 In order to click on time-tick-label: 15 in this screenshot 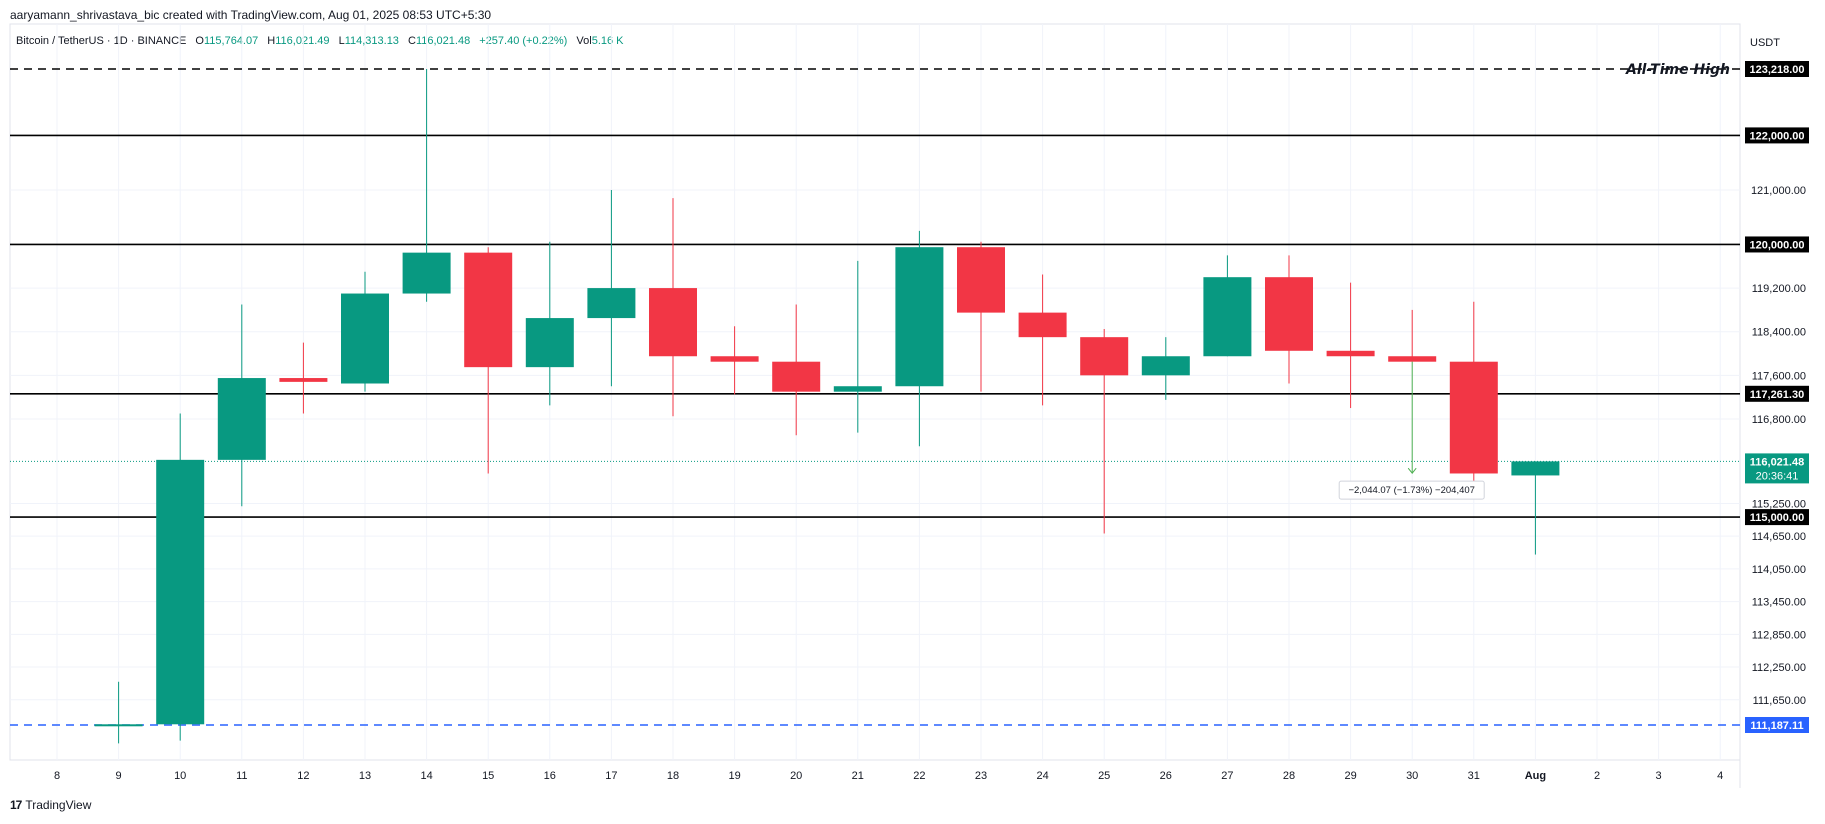, I will do `click(488, 776)`.